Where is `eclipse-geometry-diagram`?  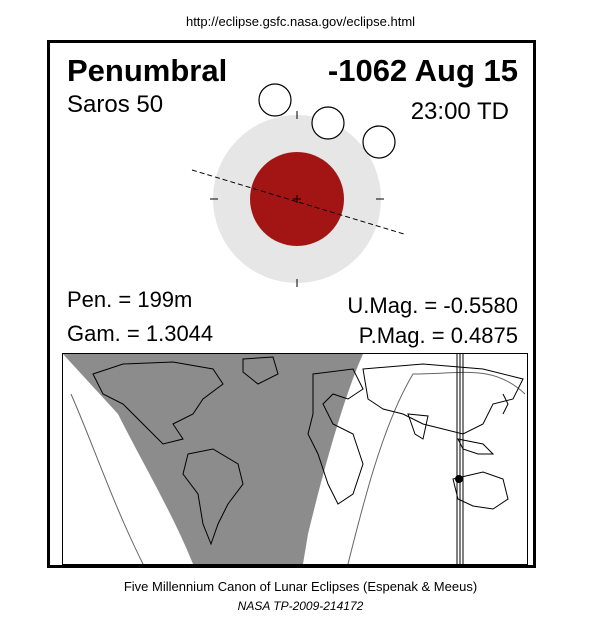 eclipse-geometry-diagram is located at coordinates (298, 185).